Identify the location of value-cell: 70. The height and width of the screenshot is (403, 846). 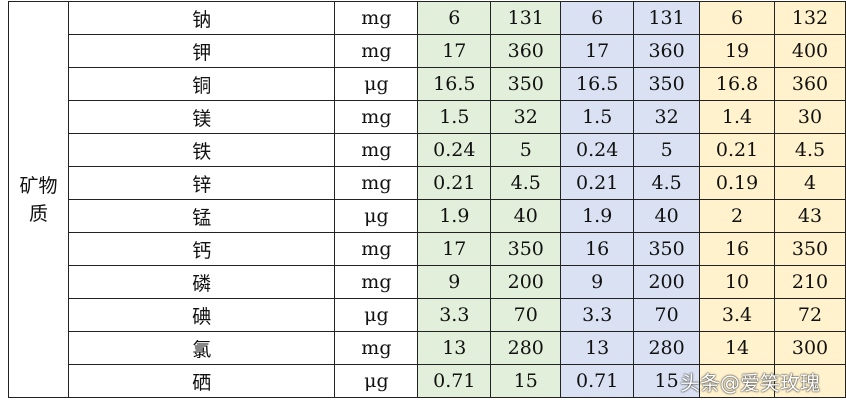
(667, 315).